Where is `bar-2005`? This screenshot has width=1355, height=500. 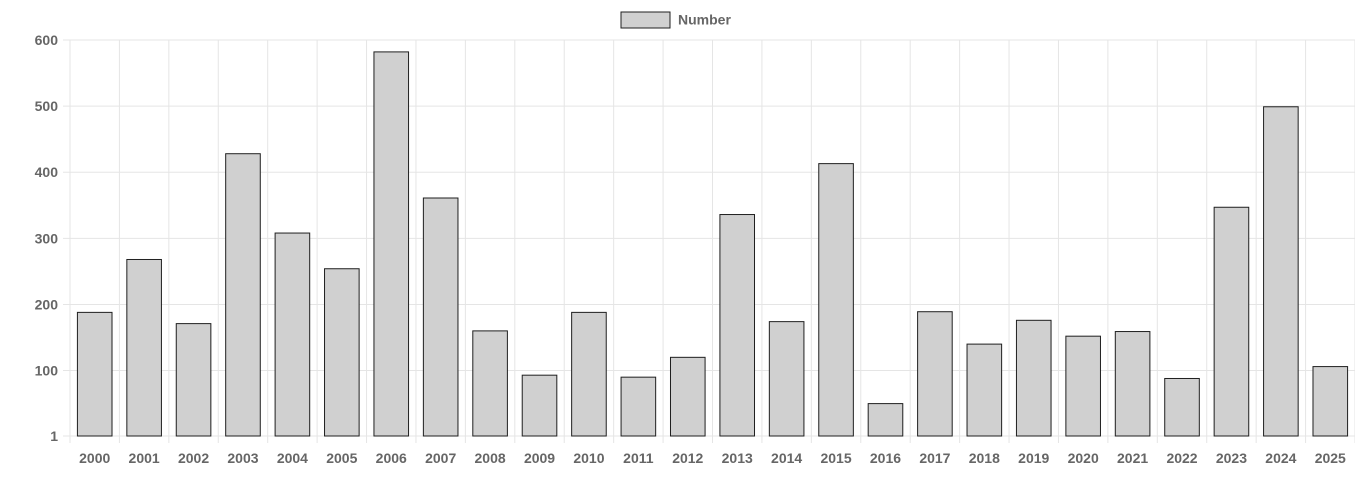
bar-2005 is located at coordinates (342, 352).